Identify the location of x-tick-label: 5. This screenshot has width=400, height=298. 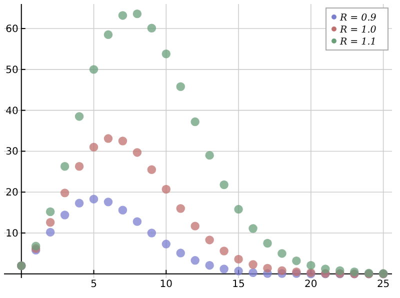
(93, 284).